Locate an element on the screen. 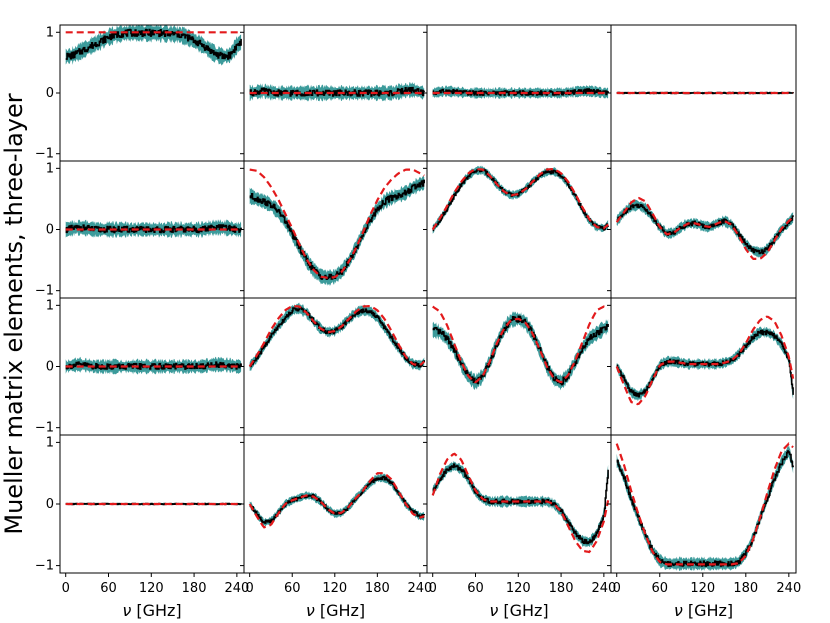 This screenshot has height=623, width=830. panel-r0-c3 is located at coordinates (702, 93).